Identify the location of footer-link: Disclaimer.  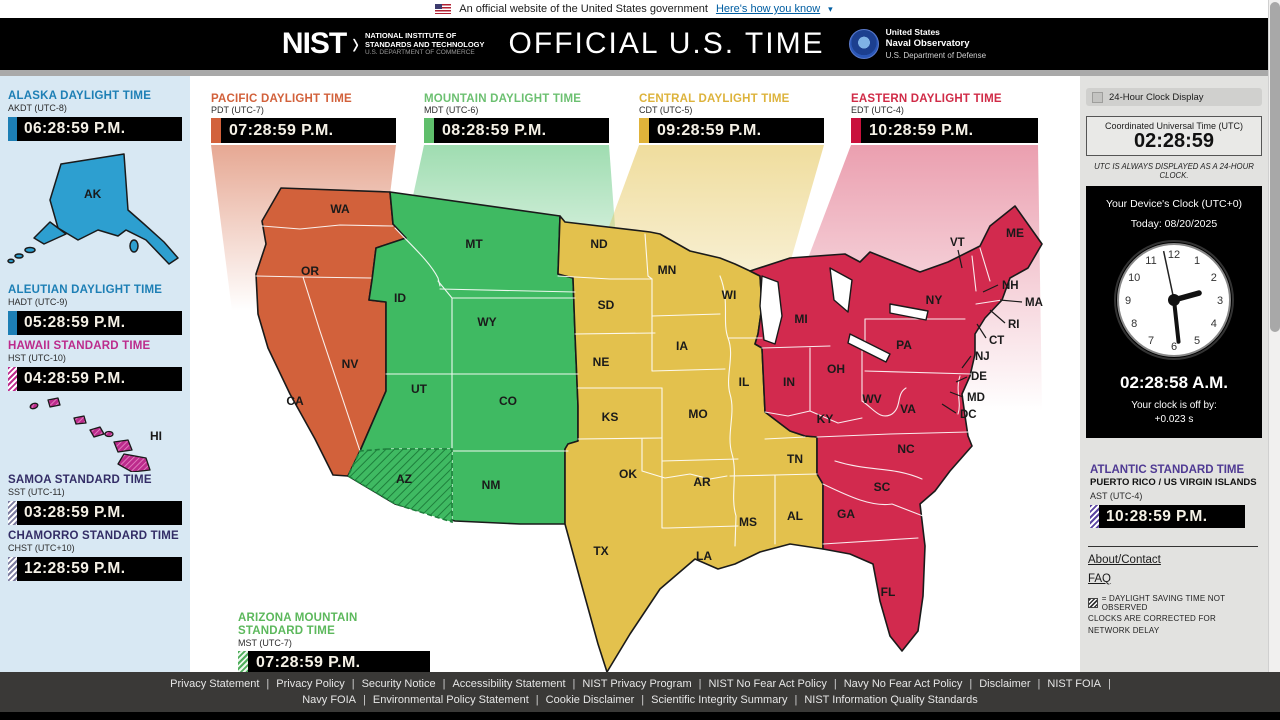
(1005, 684).